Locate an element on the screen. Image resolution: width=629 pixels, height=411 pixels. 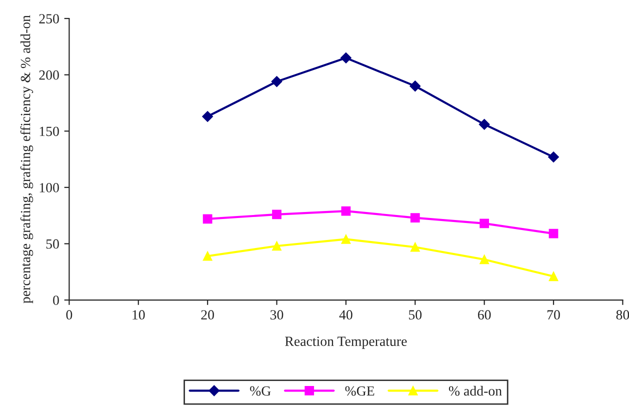
x-tick-label: 40 is located at coordinates (345, 315).